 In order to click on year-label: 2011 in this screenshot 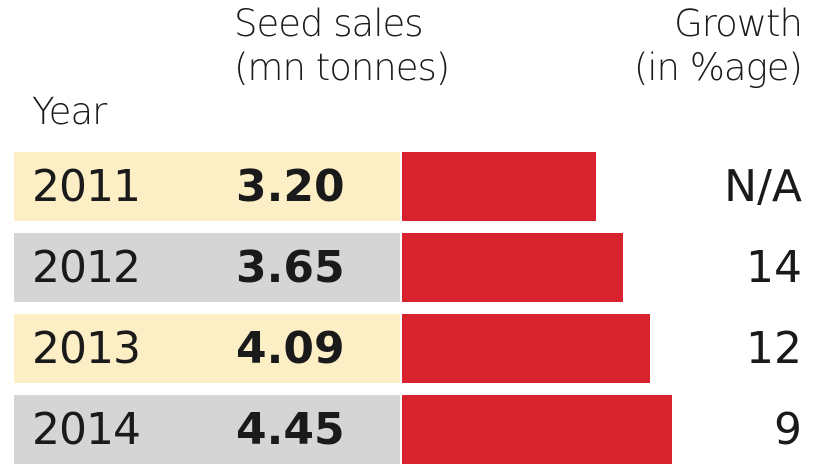, I will do `click(86, 186)`.